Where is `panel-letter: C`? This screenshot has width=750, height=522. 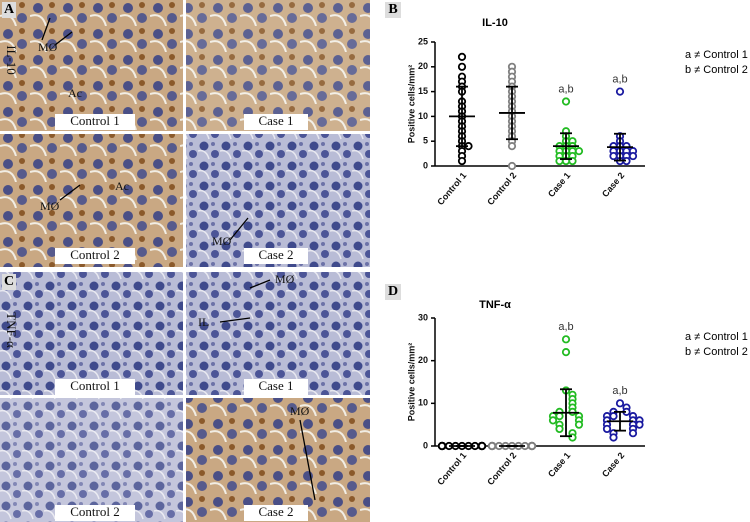 panel-letter: C is located at coordinates (9, 281).